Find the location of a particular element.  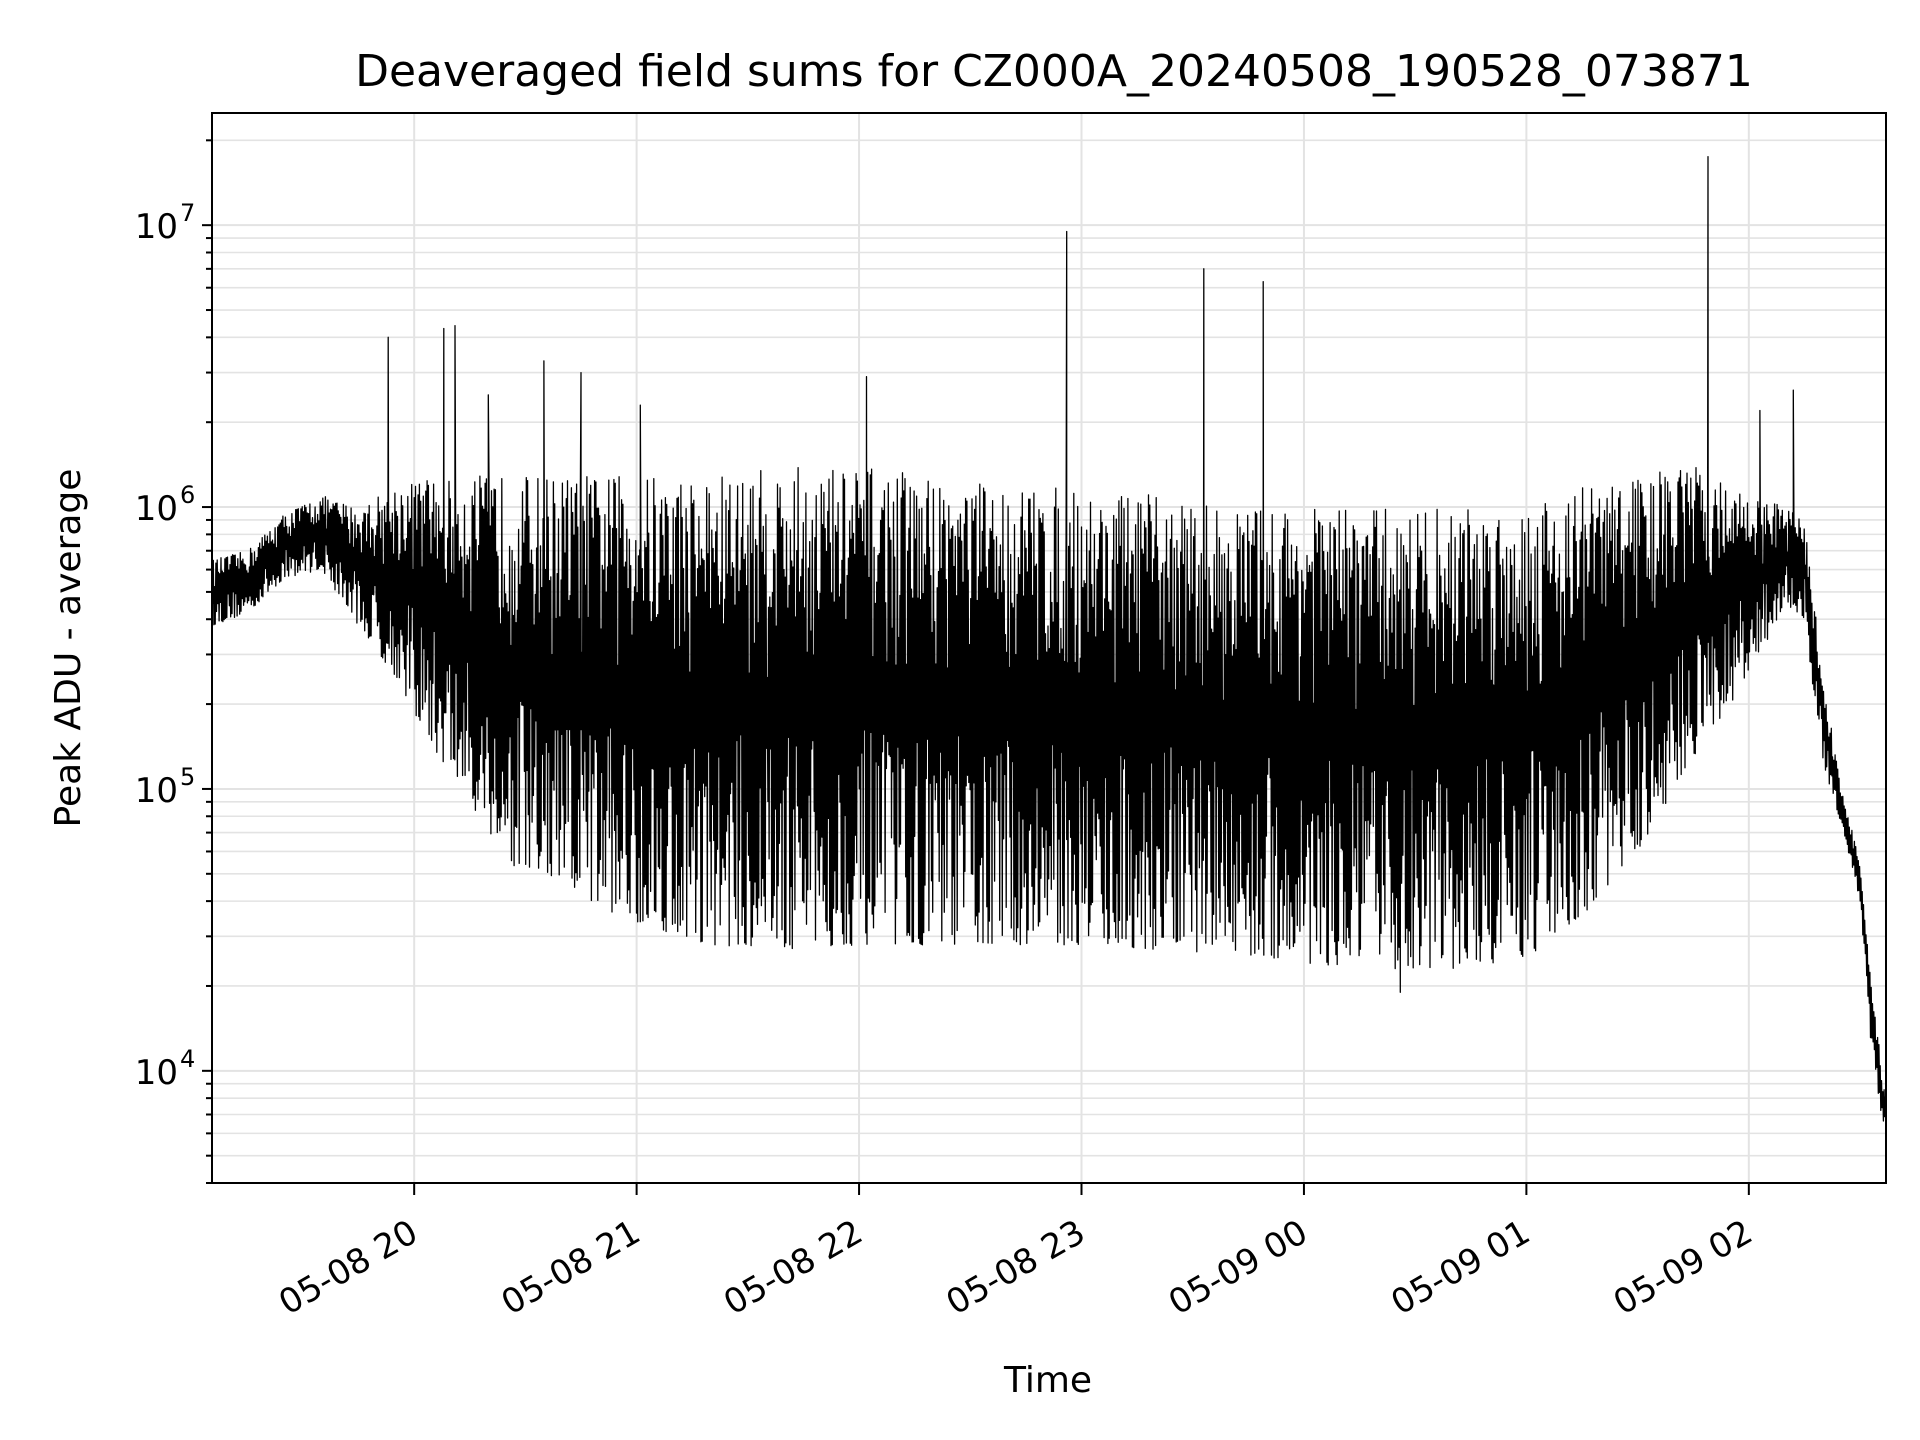

y-tick-label: 10 7 is located at coordinates (165, 223).